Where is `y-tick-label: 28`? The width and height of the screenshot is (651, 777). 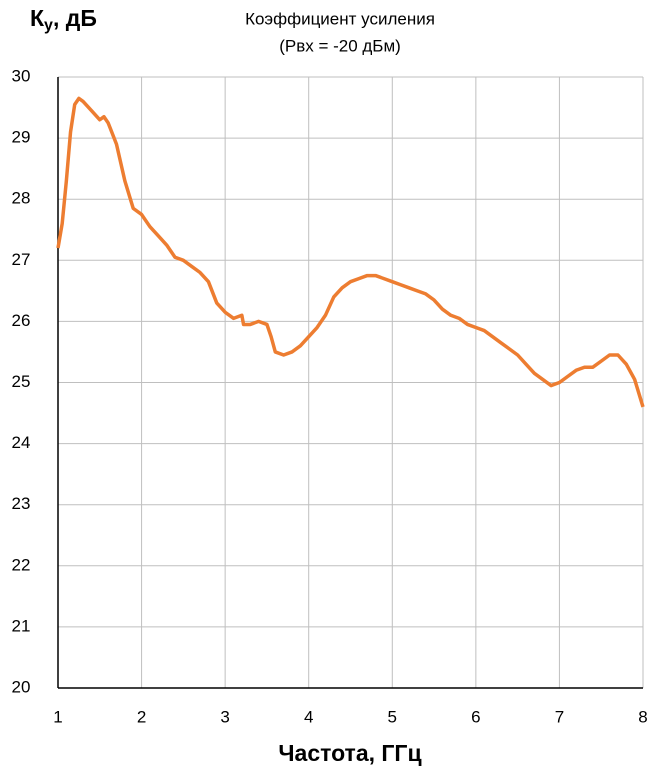
y-tick-label: 28 is located at coordinates (21, 198).